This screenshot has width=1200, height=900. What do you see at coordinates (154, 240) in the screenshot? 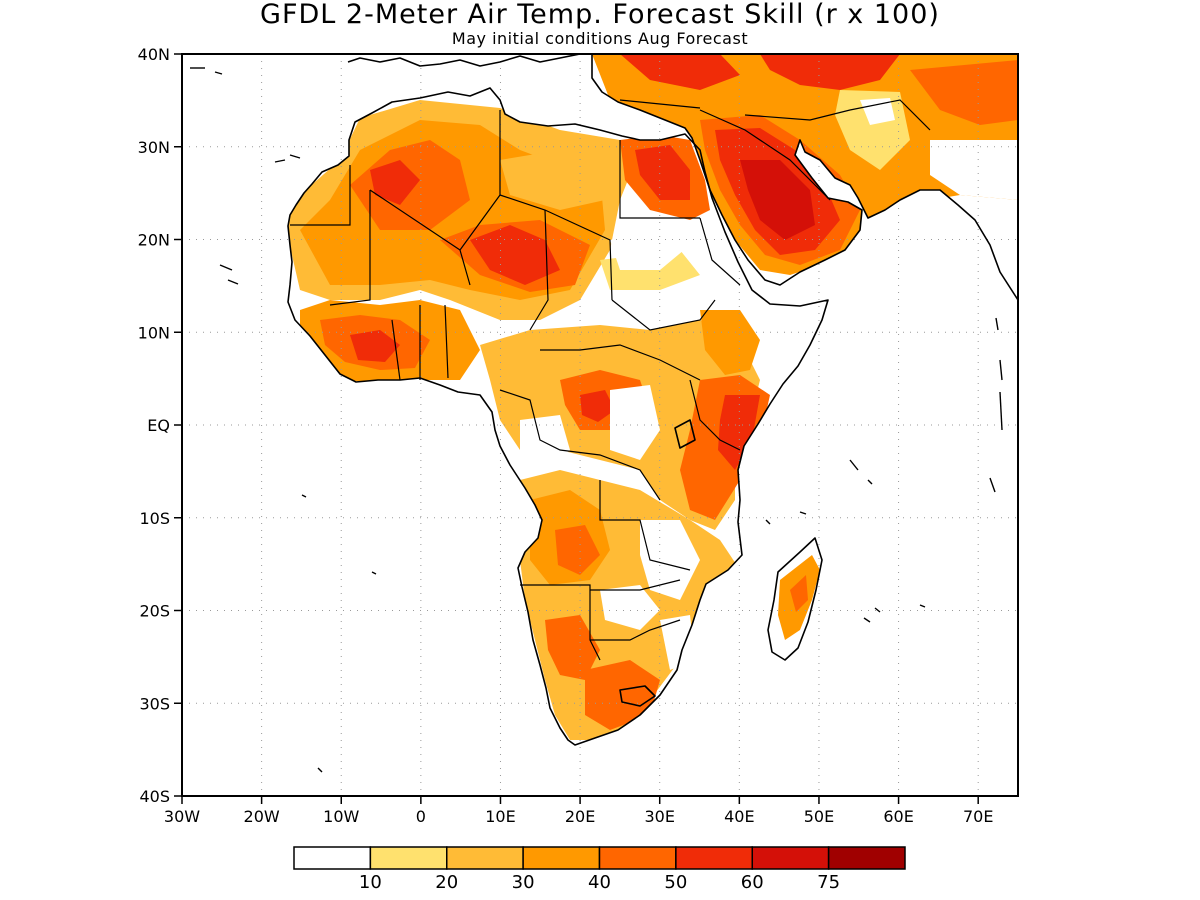
I see `lat-tick-label: 20N` at bounding box center [154, 240].